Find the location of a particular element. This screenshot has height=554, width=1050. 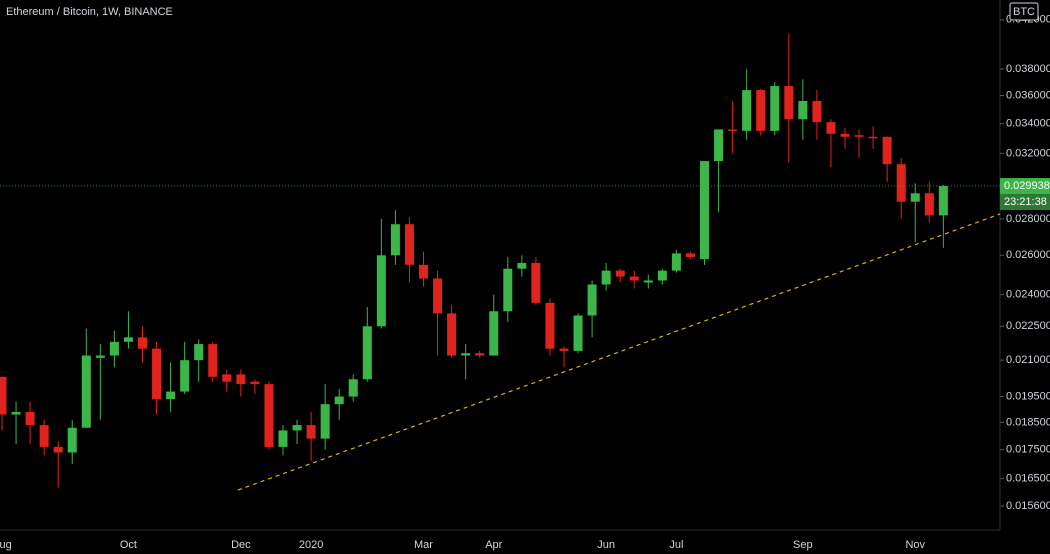

chart-title: Ethereum / Bitcoin, 1W, BINANCE is located at coordinates (89, 12).